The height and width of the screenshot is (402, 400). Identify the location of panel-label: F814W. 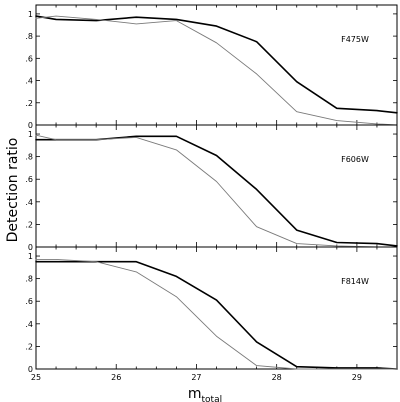
(355, 281).